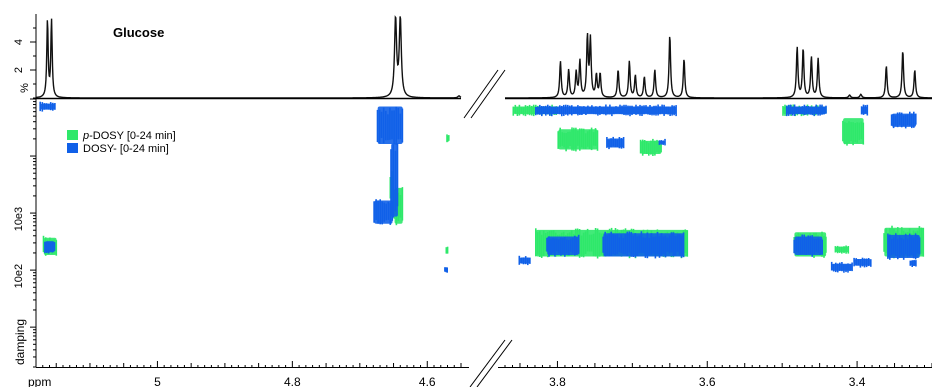 The width and height of the screenshot is (932, 387). I want to click on legend: p-DOSY [0-24 min] DOSY- [0-24 min], so click(121, 142).